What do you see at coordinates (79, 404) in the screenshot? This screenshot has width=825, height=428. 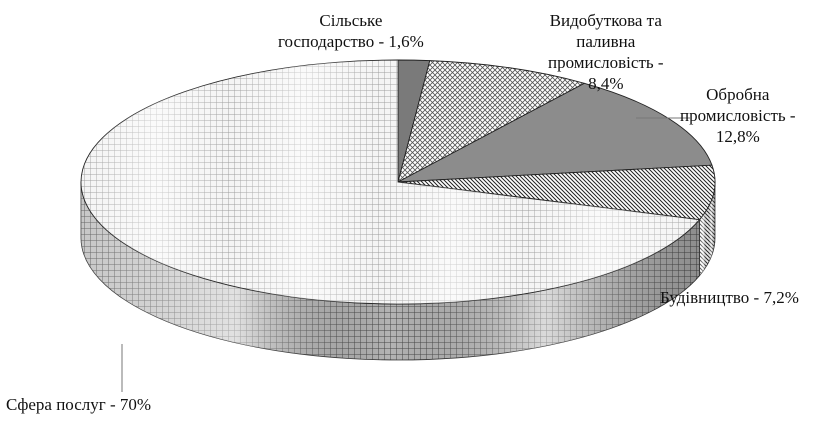 I see `slice-label-services: Сфера послуг - 70%` at bounding box center [79, 404].